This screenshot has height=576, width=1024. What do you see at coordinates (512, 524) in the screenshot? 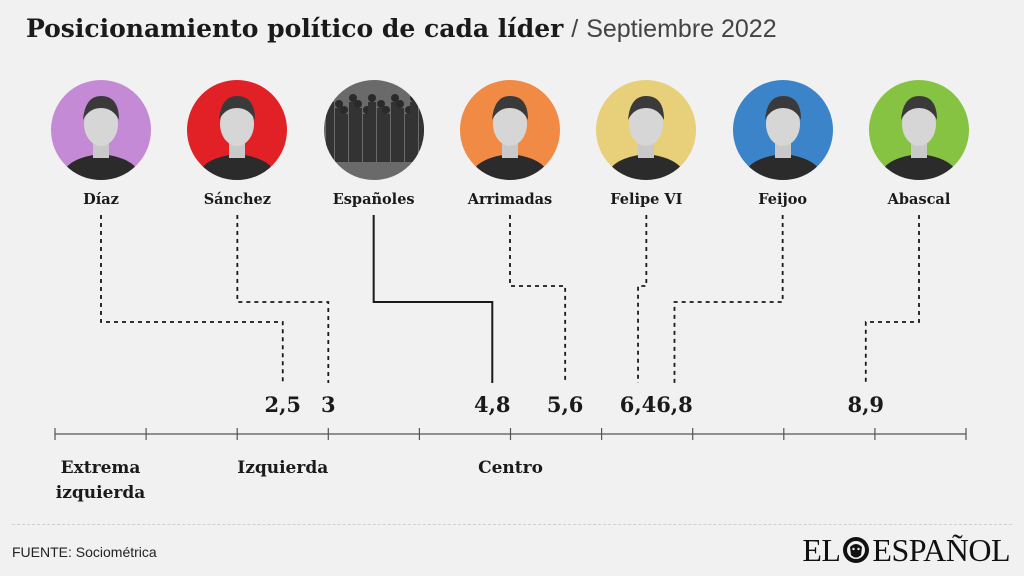
I see `footer-divider` at bounding box center [512, 524].